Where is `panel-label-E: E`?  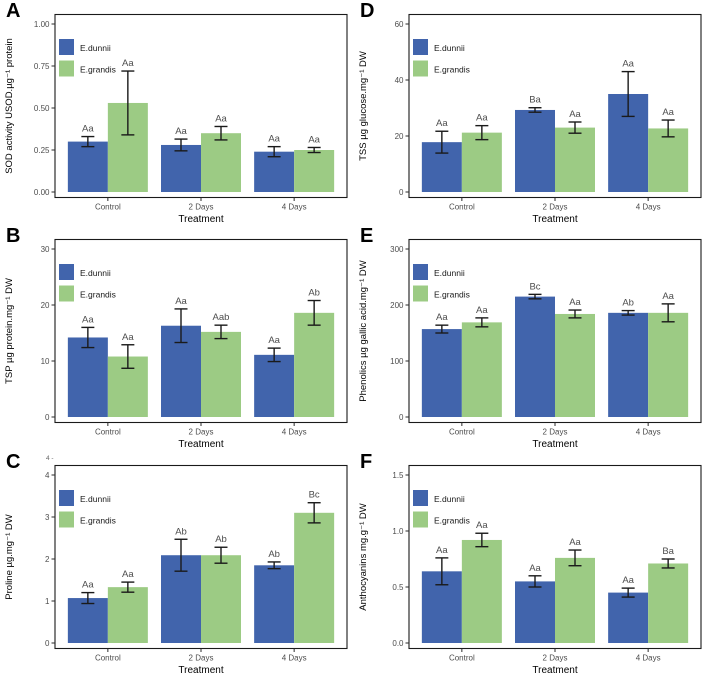
panel-label-E: E is located at coordinates (367, 236).